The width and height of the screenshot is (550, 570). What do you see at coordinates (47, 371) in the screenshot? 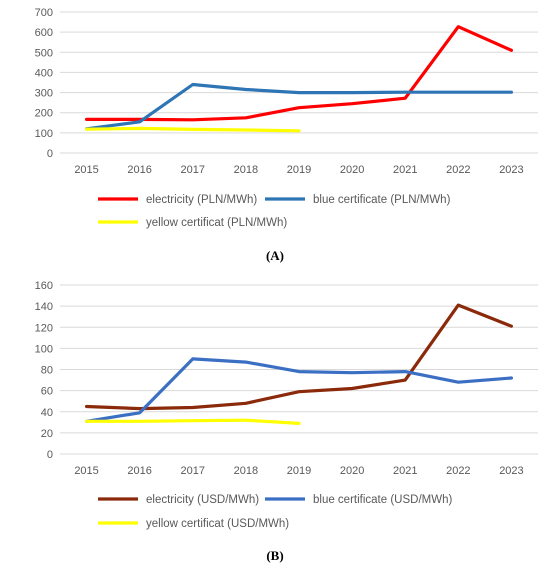
I see `y-tick-label: 80` at bounding box center [47, 371].